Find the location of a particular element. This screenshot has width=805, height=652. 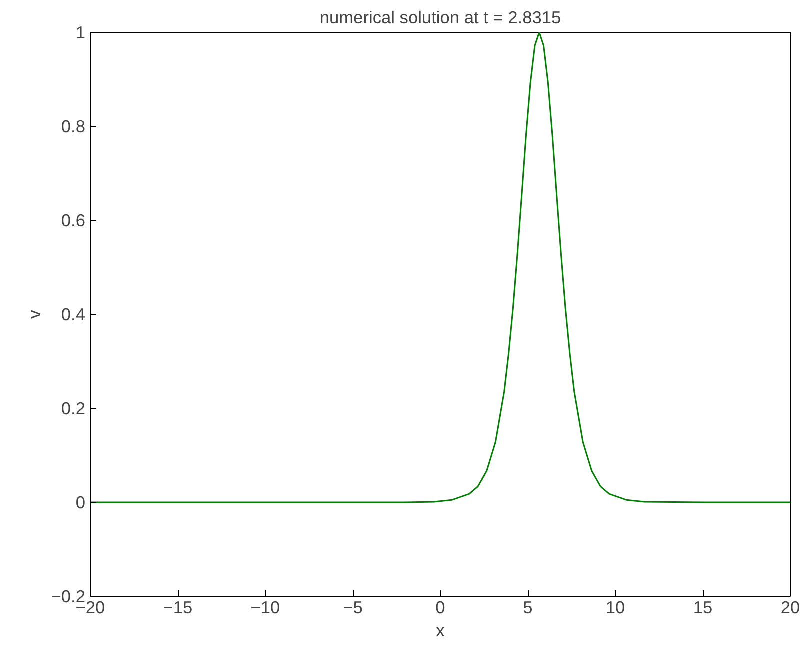

x-tick-label: −10 is located at coordinates (265, 608).